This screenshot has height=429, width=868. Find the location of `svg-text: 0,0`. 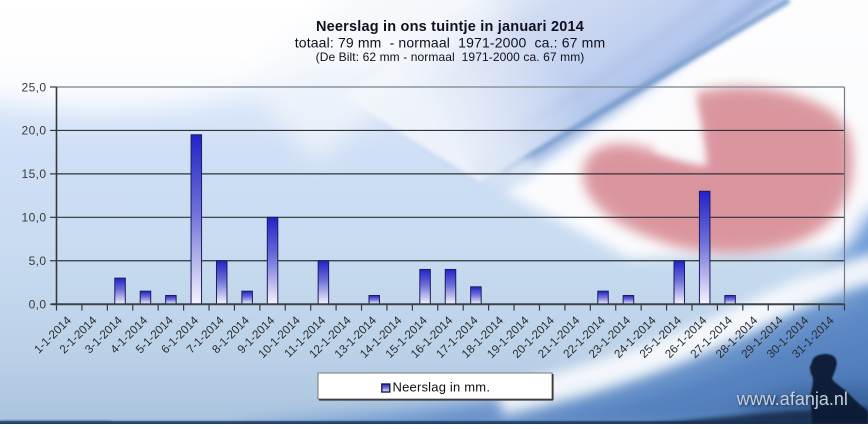

svg-text: 0,0 is located at coordinates (38, 305).